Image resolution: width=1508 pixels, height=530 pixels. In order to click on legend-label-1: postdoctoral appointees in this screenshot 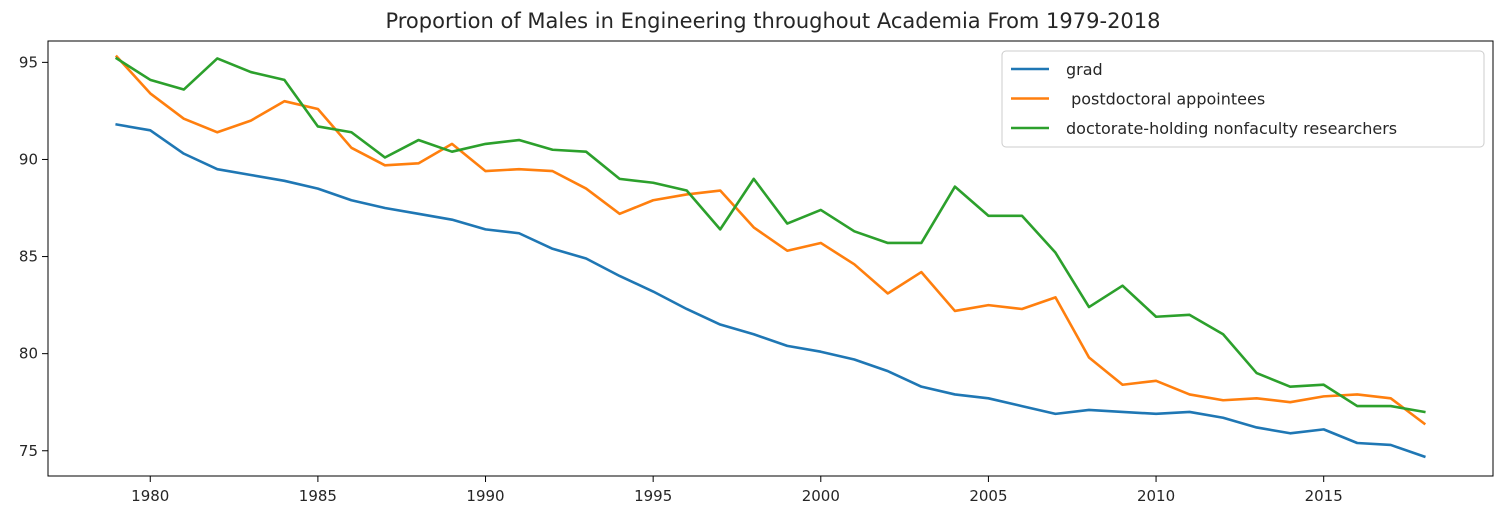, I will do `click(1165, 99)`.